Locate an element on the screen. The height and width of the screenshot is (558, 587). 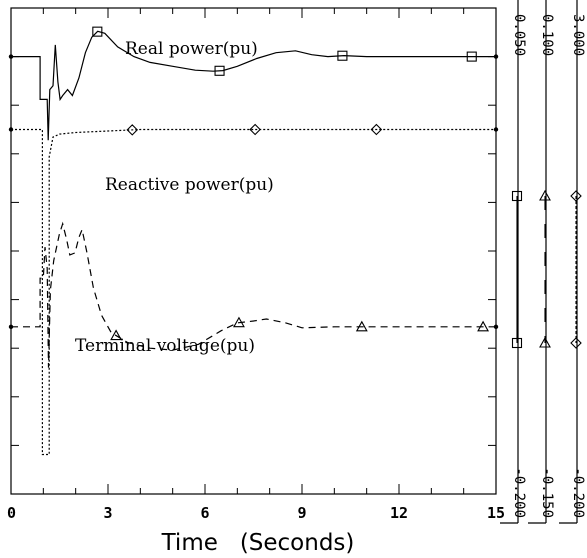
x-tick-label: 12 is located at coordinates (399, 513).